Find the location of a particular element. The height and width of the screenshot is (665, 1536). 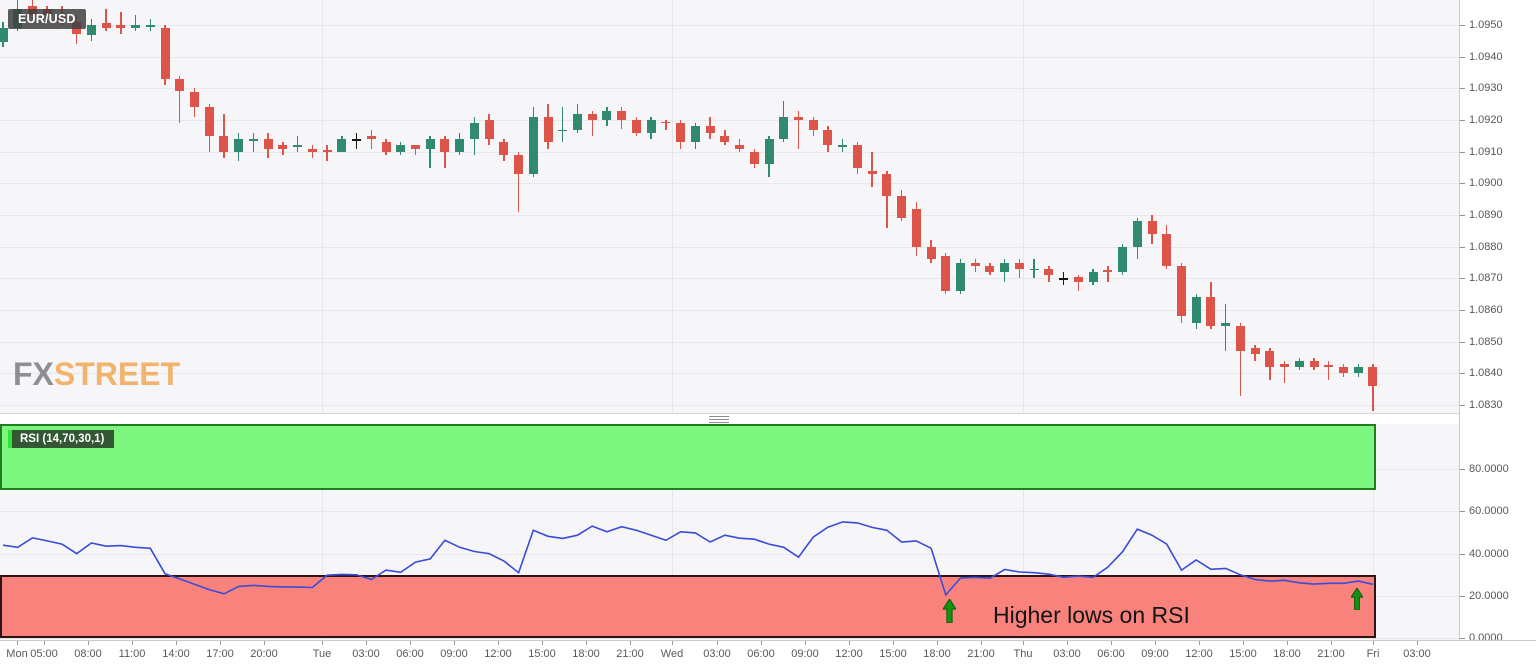

rsi-line-chart is located at coordinates (688, 559).